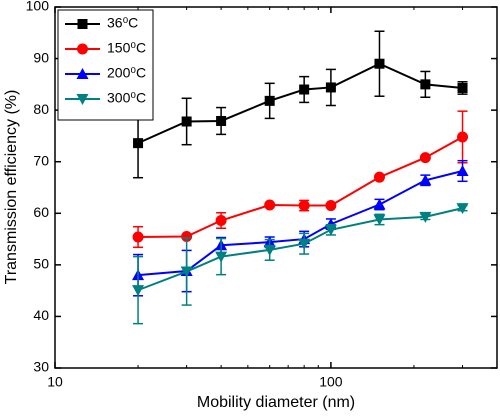 This screenshot has width=500, height=418. What do you see at coordinates (41, 315) in the screenshot?
I see `y-tick-label: 40` at bounding box center [41, 315].